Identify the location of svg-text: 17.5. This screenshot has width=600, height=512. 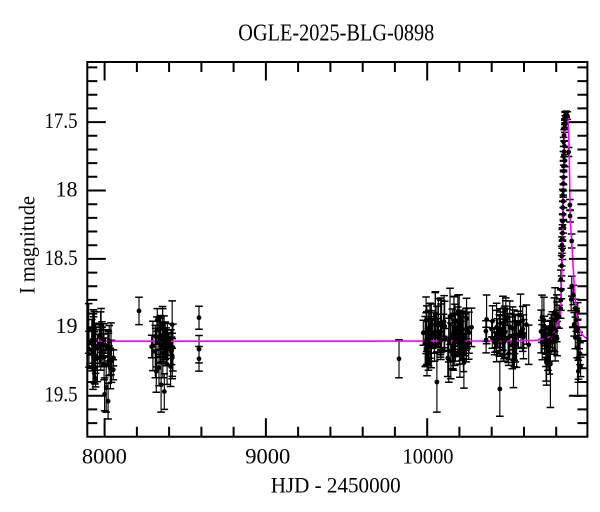
(61, 120).